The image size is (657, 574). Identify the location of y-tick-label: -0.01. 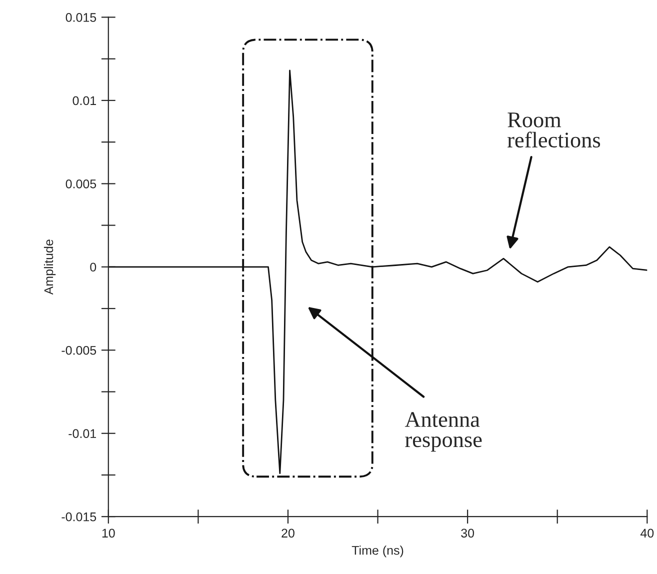
(82, 433).